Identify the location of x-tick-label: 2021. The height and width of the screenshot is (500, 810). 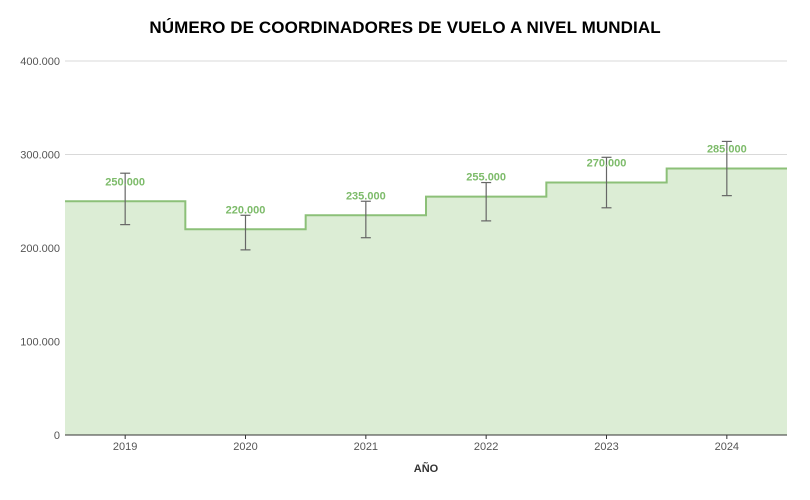
(366, 447).